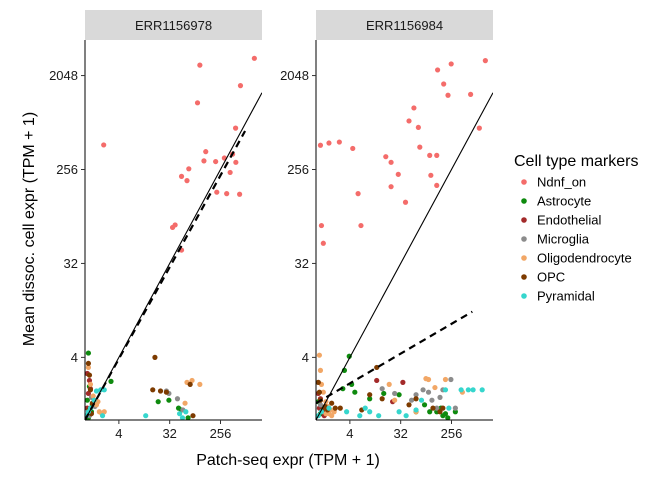 This screenshot has width=672, height=480. I want to click on legend-label: Microglia, so click(563, 239).